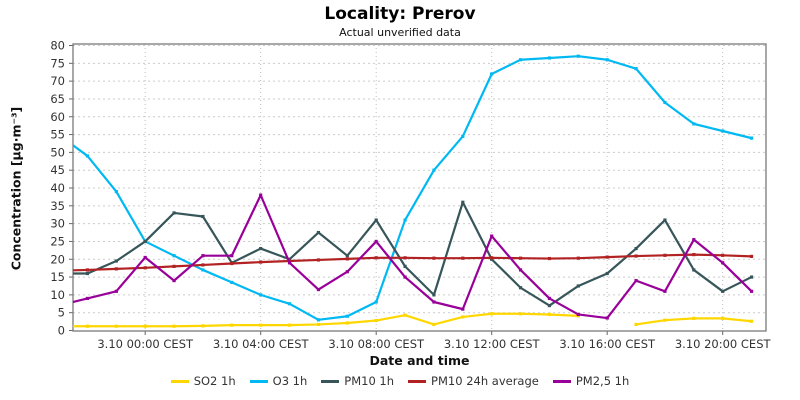 Image resolution: width=800 pixels, height=400 pixels. Describe the element at coordinates (57, 277) in the screenshot. I see `y-tick-label: 15` at that location.